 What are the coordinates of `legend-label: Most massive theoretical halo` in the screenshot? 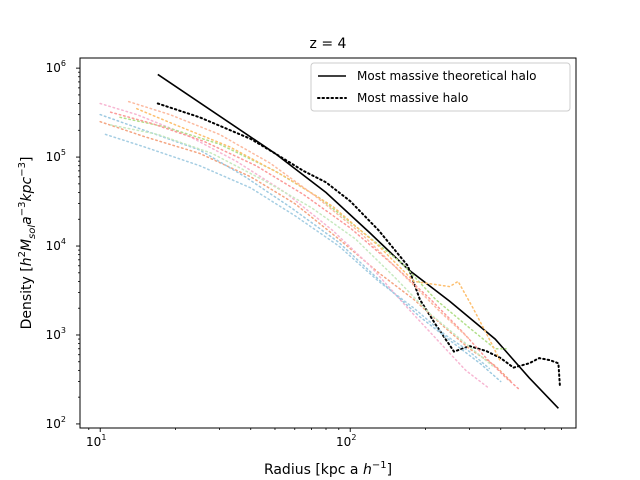 It's located at (447, 76).